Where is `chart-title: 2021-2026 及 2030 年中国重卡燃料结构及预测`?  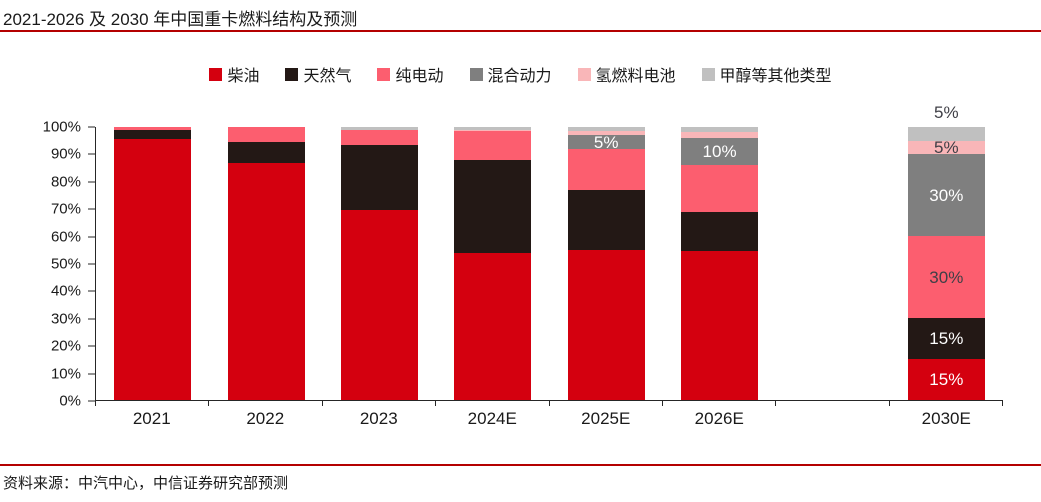
chart-title: 2021-2026 及 2030 年中国重卡燃料结构及预测 is located at coordinates (180, 19).